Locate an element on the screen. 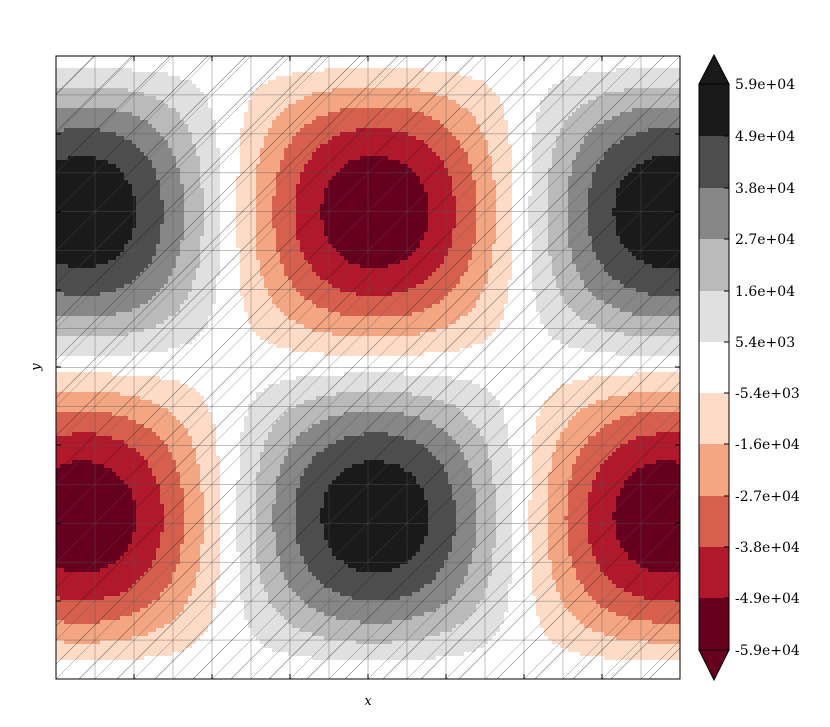 The height and width of the screenshot is (727, 830). colorbar-tick-label: 5.4e+03 is located at coordinates (765, 343).